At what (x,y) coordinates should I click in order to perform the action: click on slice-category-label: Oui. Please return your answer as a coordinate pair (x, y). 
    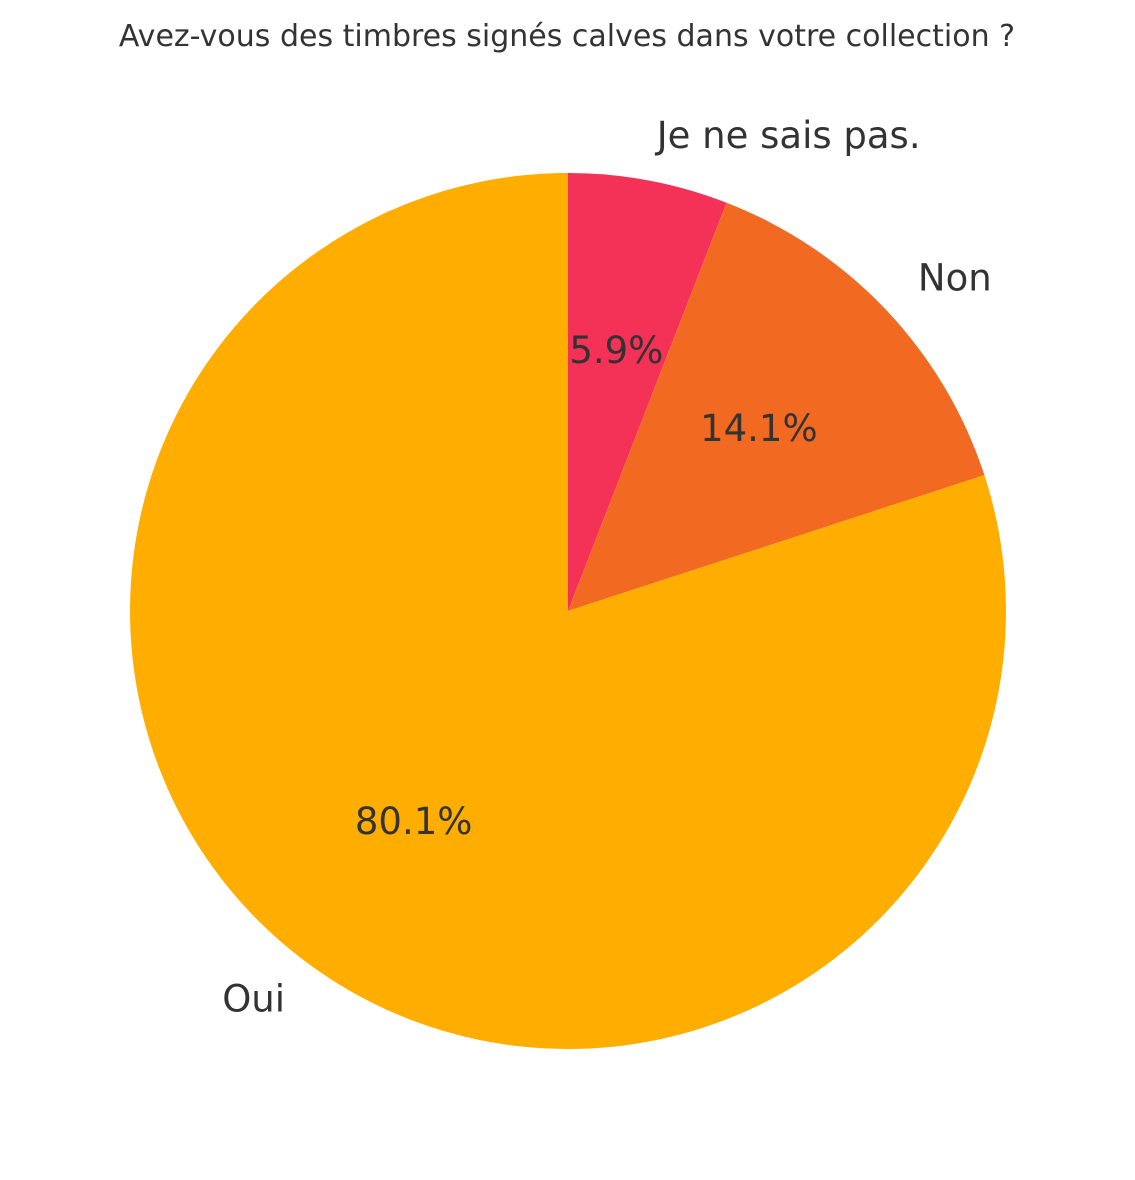
    Looking at the image, I should click on (253, 998).